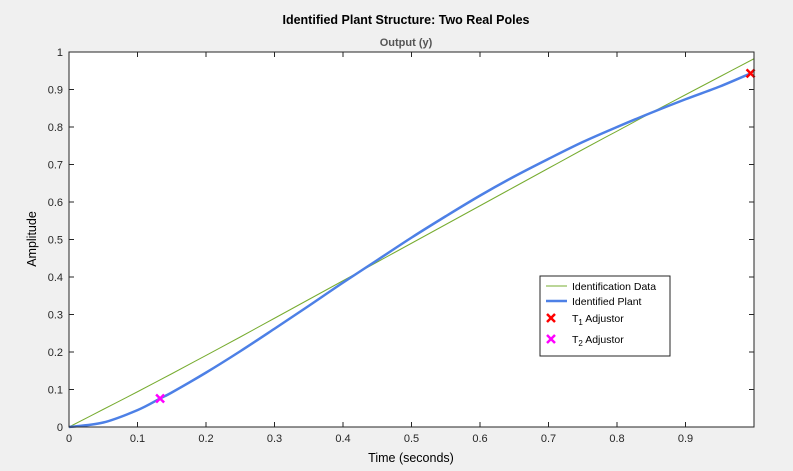 This screenshot has height=471, width=793. What do you see at coordinates (60, 428) in the screenshot?
I see `y-tick-label: 0` at bounding box center [60, 428].